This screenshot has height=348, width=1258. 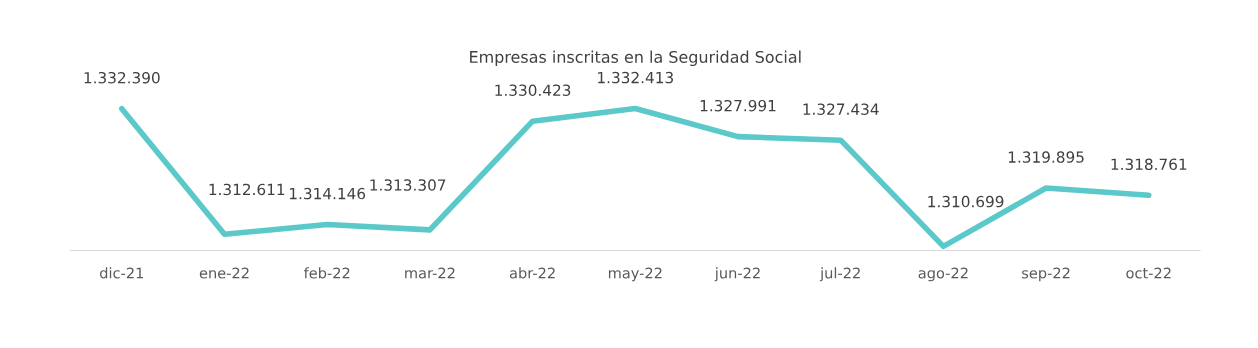 What do you see at coordinates (533, 90) in the screenshot?
I see `data-label: 1.330.423` at bounding box center [533, 90].